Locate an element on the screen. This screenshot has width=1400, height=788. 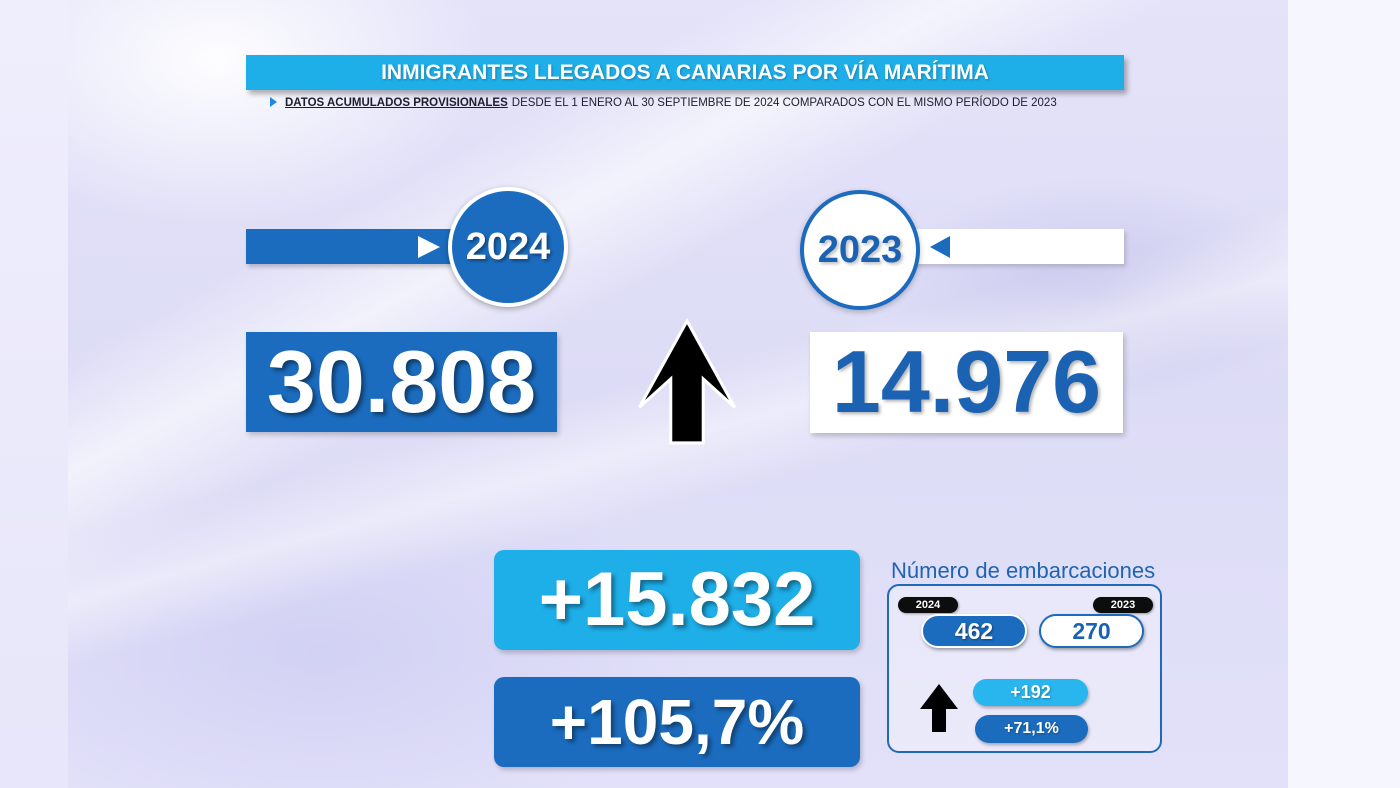
left-margin is located at coordinates (34, 394).